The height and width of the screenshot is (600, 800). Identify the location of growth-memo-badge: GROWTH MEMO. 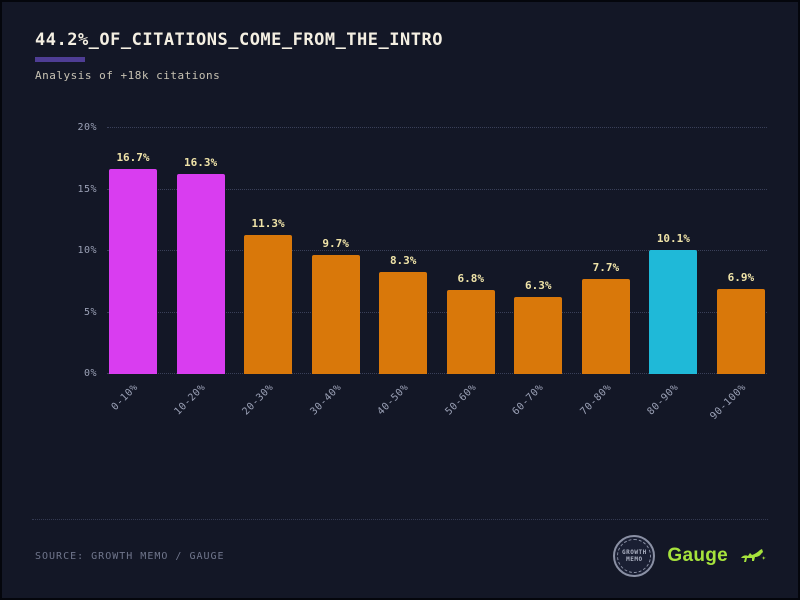
(634, 556).